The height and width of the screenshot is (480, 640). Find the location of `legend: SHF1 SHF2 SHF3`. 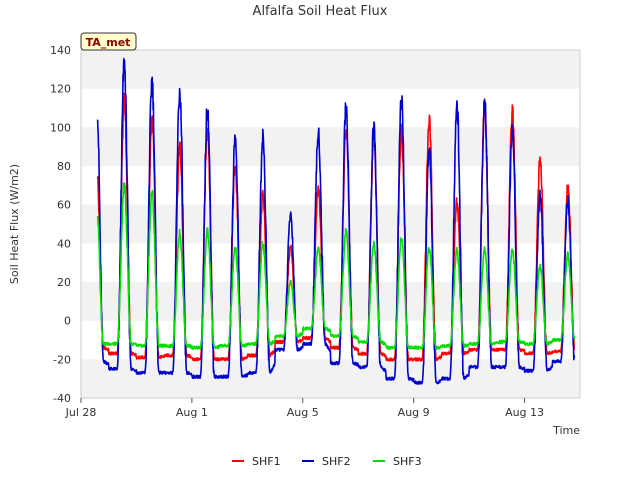

legend: SHF1 SHF2 SHF3 is located at coordinates (327, 461).